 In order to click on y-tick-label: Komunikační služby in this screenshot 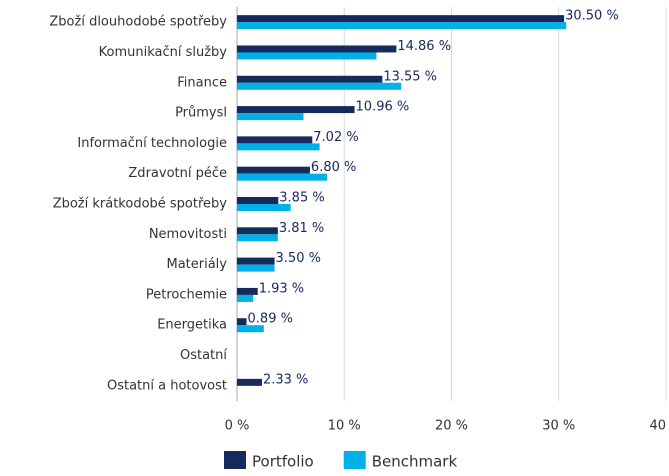, I will do `click(163, 52)`.